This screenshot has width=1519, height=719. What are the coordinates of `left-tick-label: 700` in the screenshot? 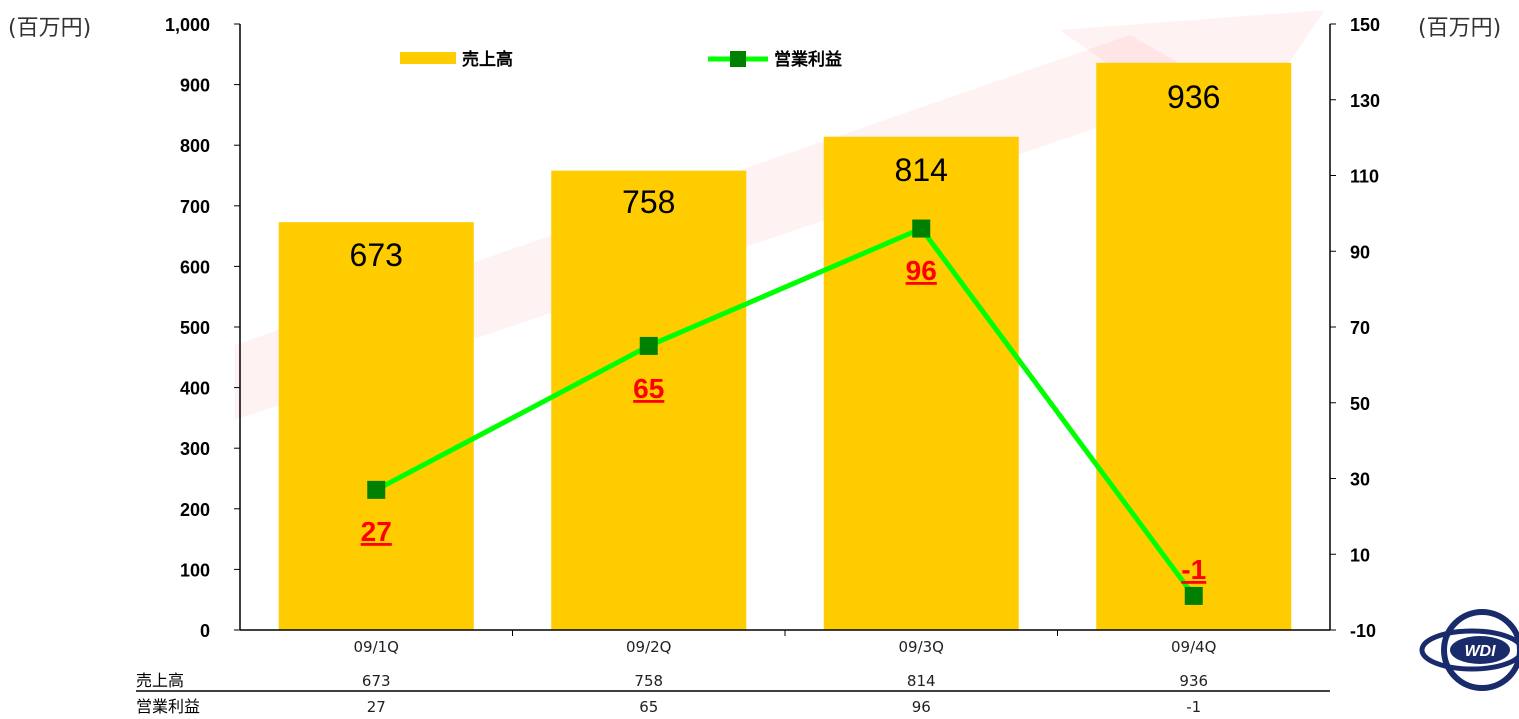 It's located at (195, 207).